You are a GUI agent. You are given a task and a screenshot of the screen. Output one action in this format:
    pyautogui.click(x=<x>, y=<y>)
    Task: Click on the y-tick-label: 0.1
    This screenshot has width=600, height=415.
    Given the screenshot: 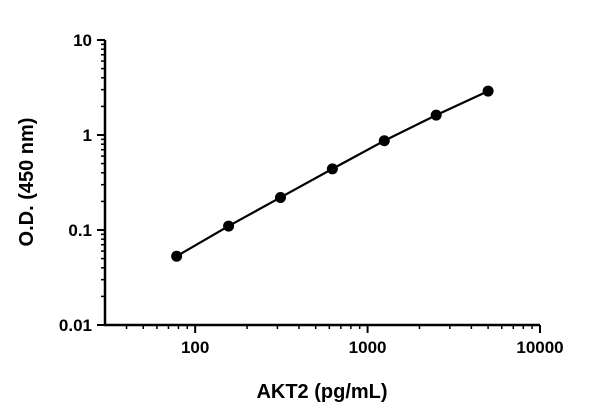 What is the action you would take?
    pyautogui.click(x=80, y=230)
    